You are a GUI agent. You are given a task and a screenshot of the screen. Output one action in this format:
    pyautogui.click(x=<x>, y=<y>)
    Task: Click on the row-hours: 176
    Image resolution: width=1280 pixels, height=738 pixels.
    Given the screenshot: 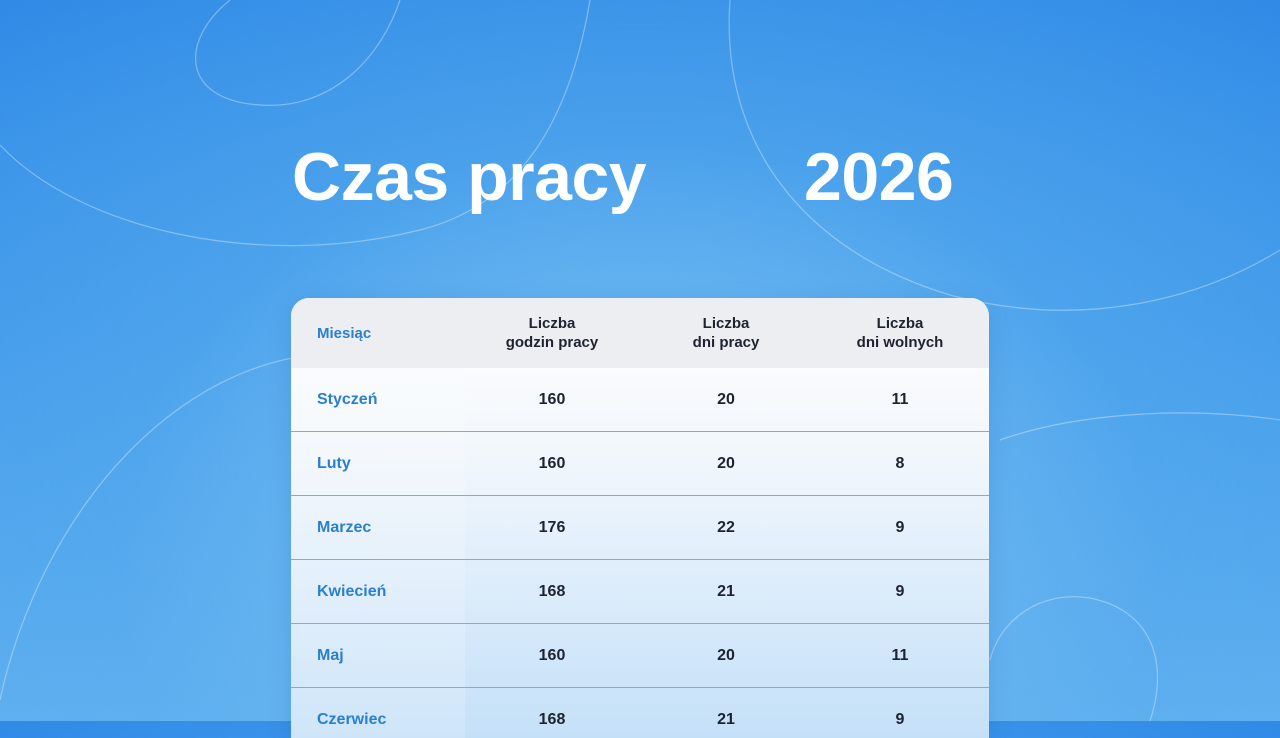 What is the action you would take?
    pyautogui.click(x=552, y=527)
    